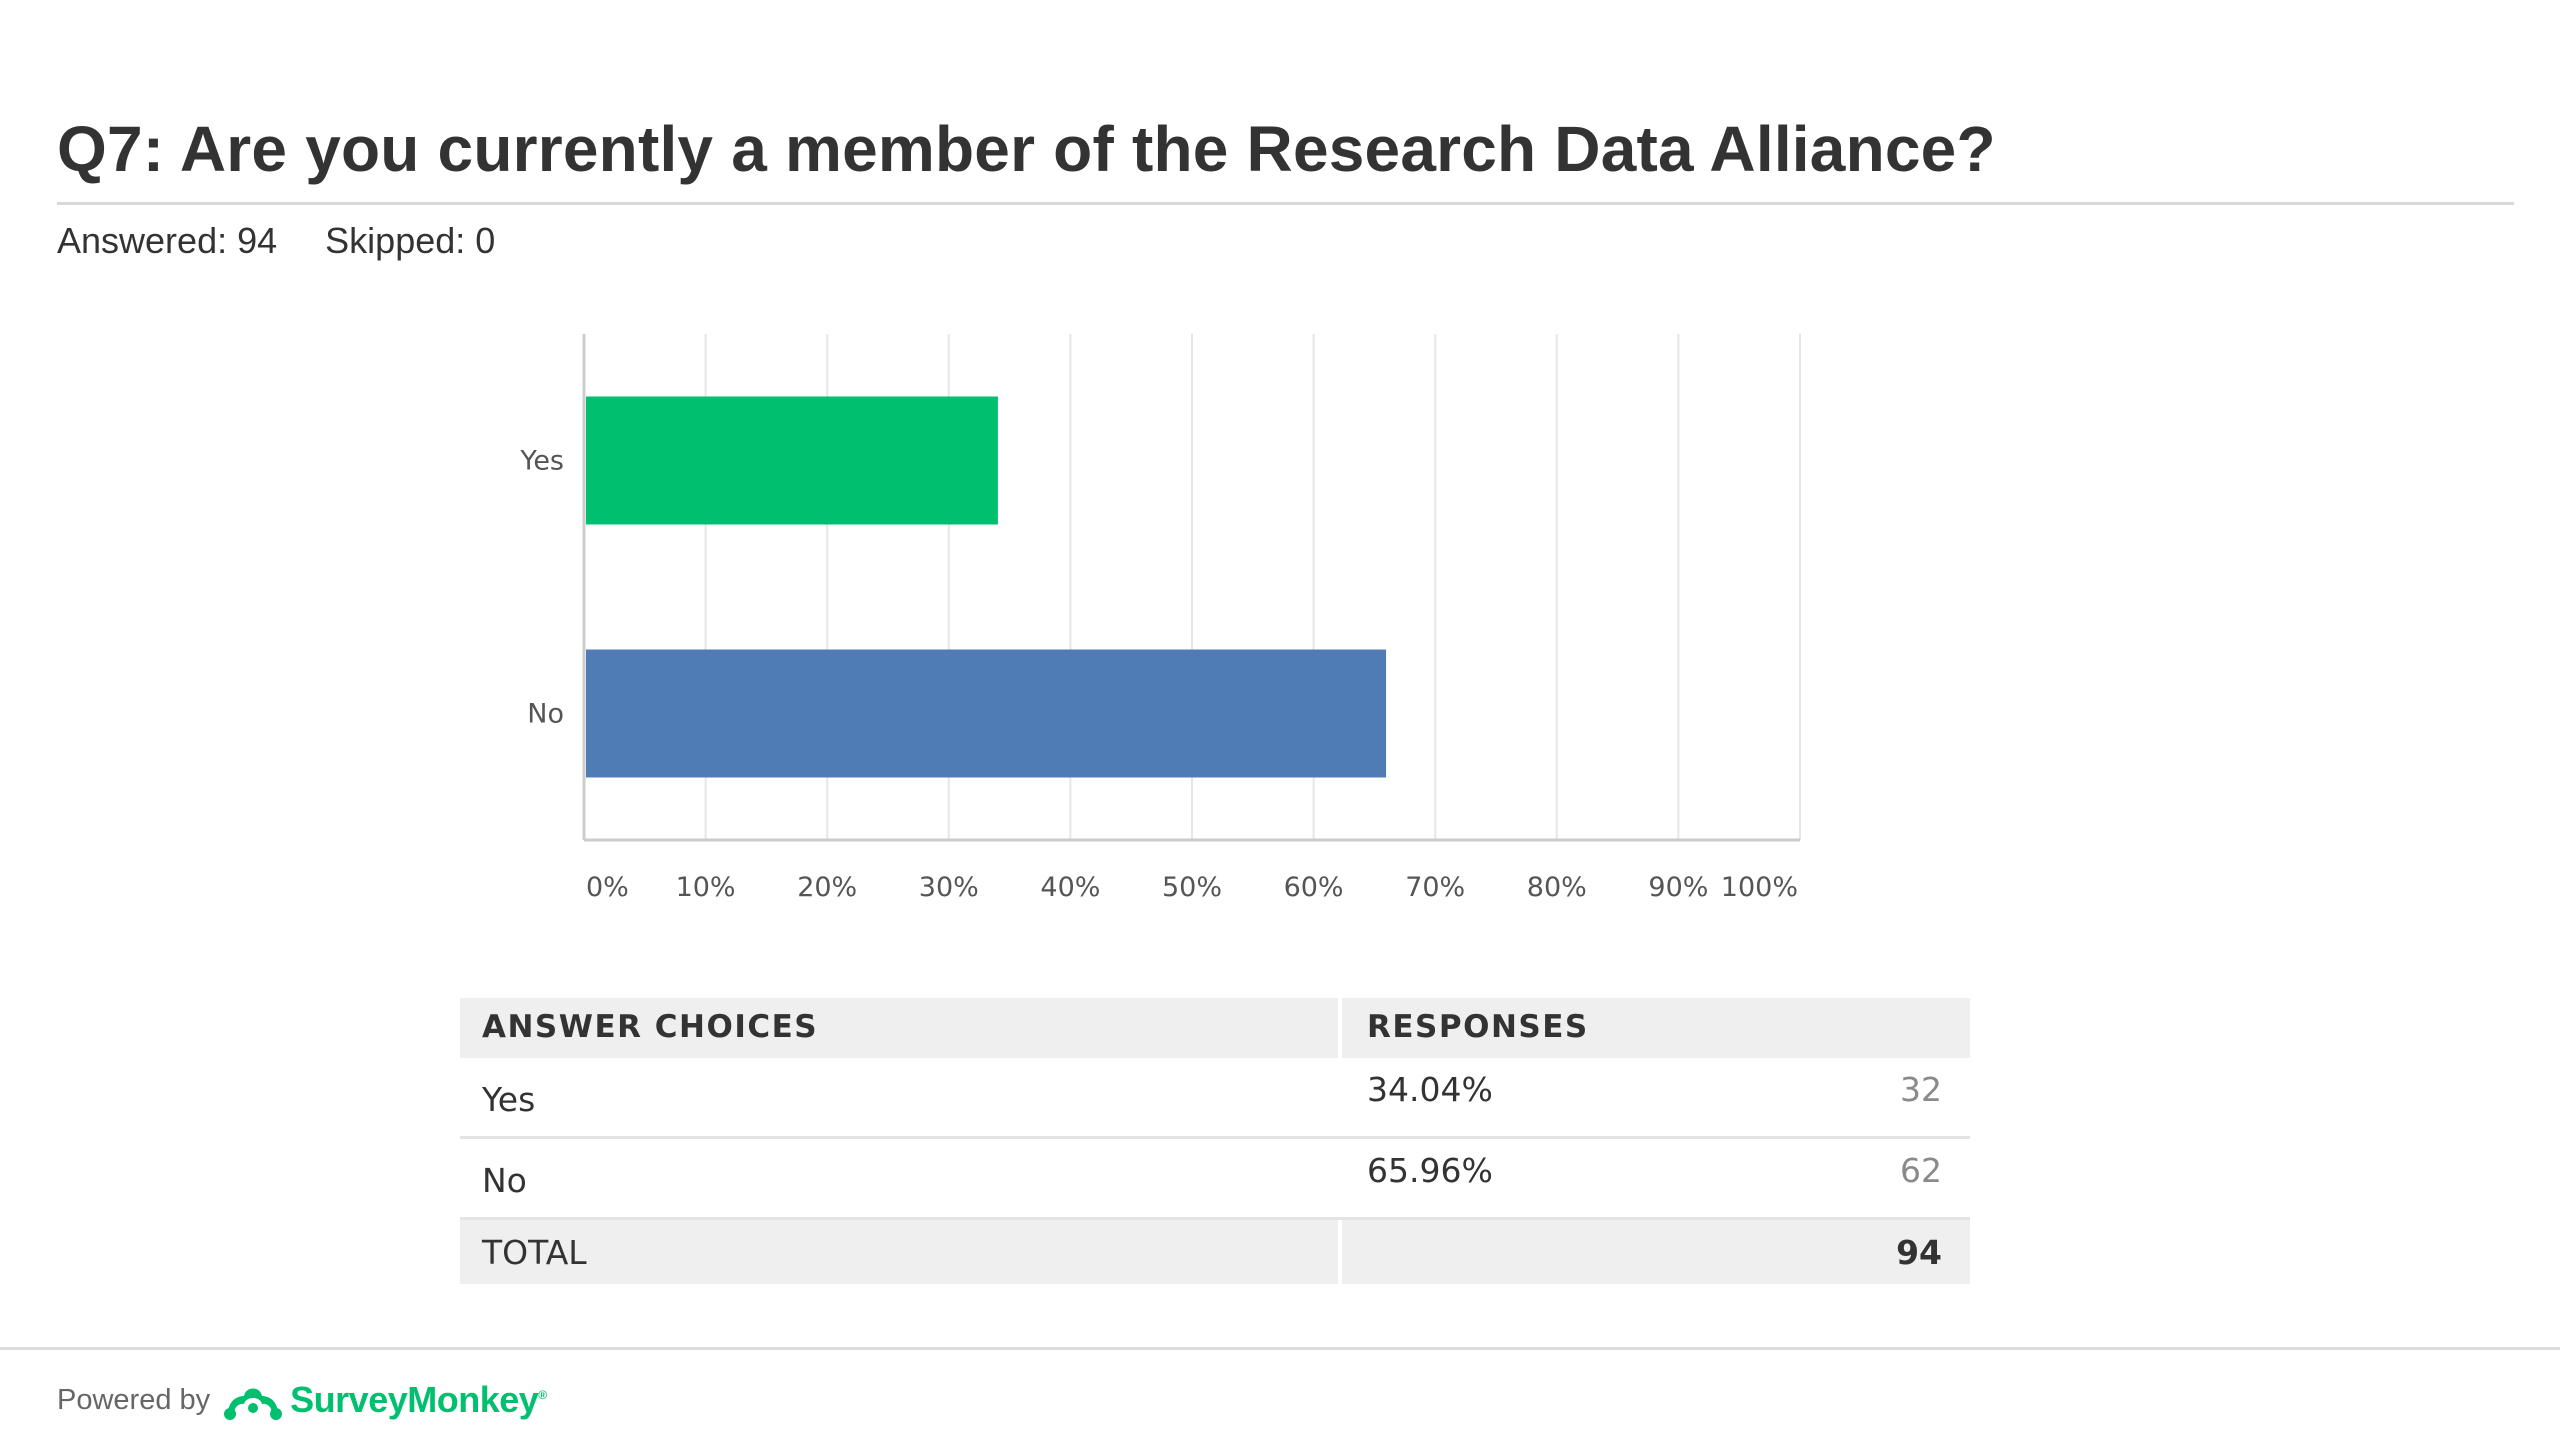  I want to click on row-count: 62, so click(1921, 1170).